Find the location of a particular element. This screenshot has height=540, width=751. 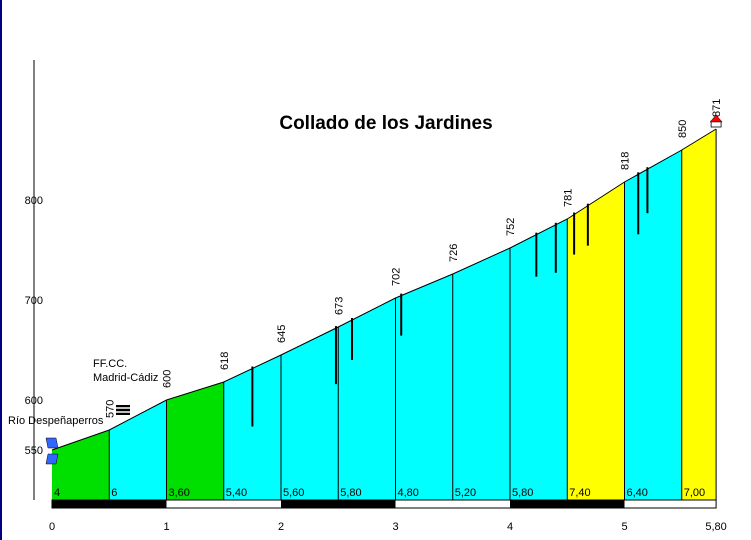

river-annotation: Río Despeñaperros is located at coordinates (56, 421).